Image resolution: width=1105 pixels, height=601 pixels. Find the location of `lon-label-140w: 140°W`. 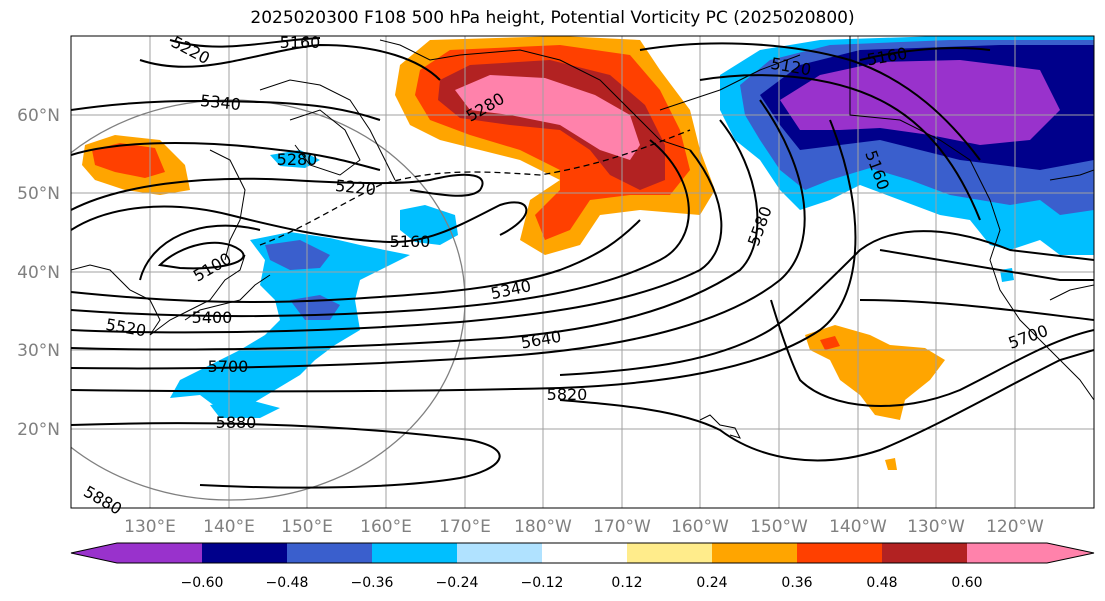

lon-label-140w: 140°W is located at coordinates (858, 527).